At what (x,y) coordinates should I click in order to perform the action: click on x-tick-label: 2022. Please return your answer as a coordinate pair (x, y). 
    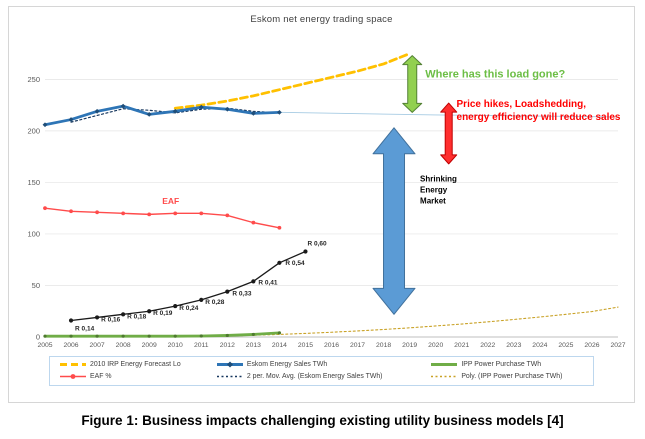
    Looking at the image, I should click on (487, 345).